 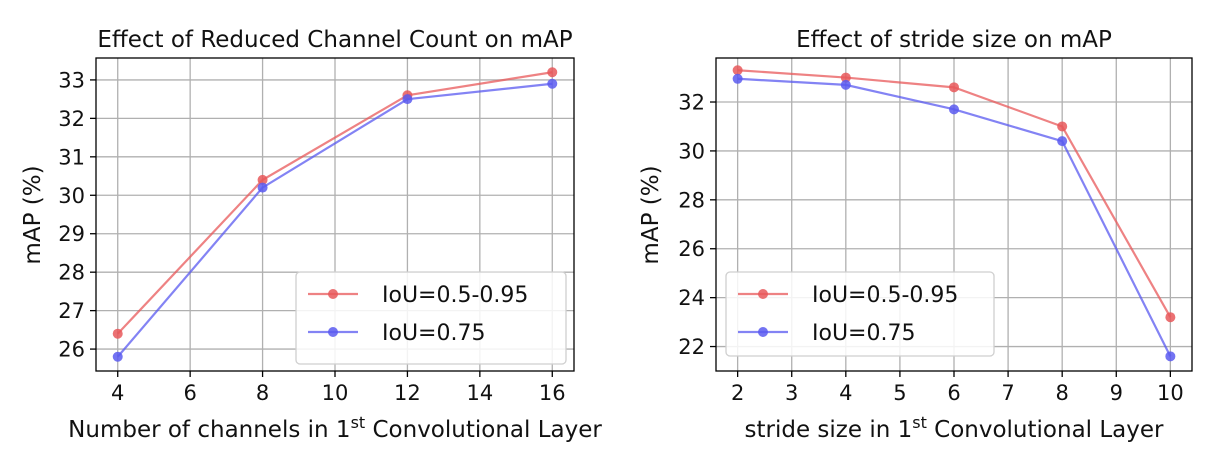 I want to click on chart-2-y-tick-label: 28, so click(x=691, y=200).